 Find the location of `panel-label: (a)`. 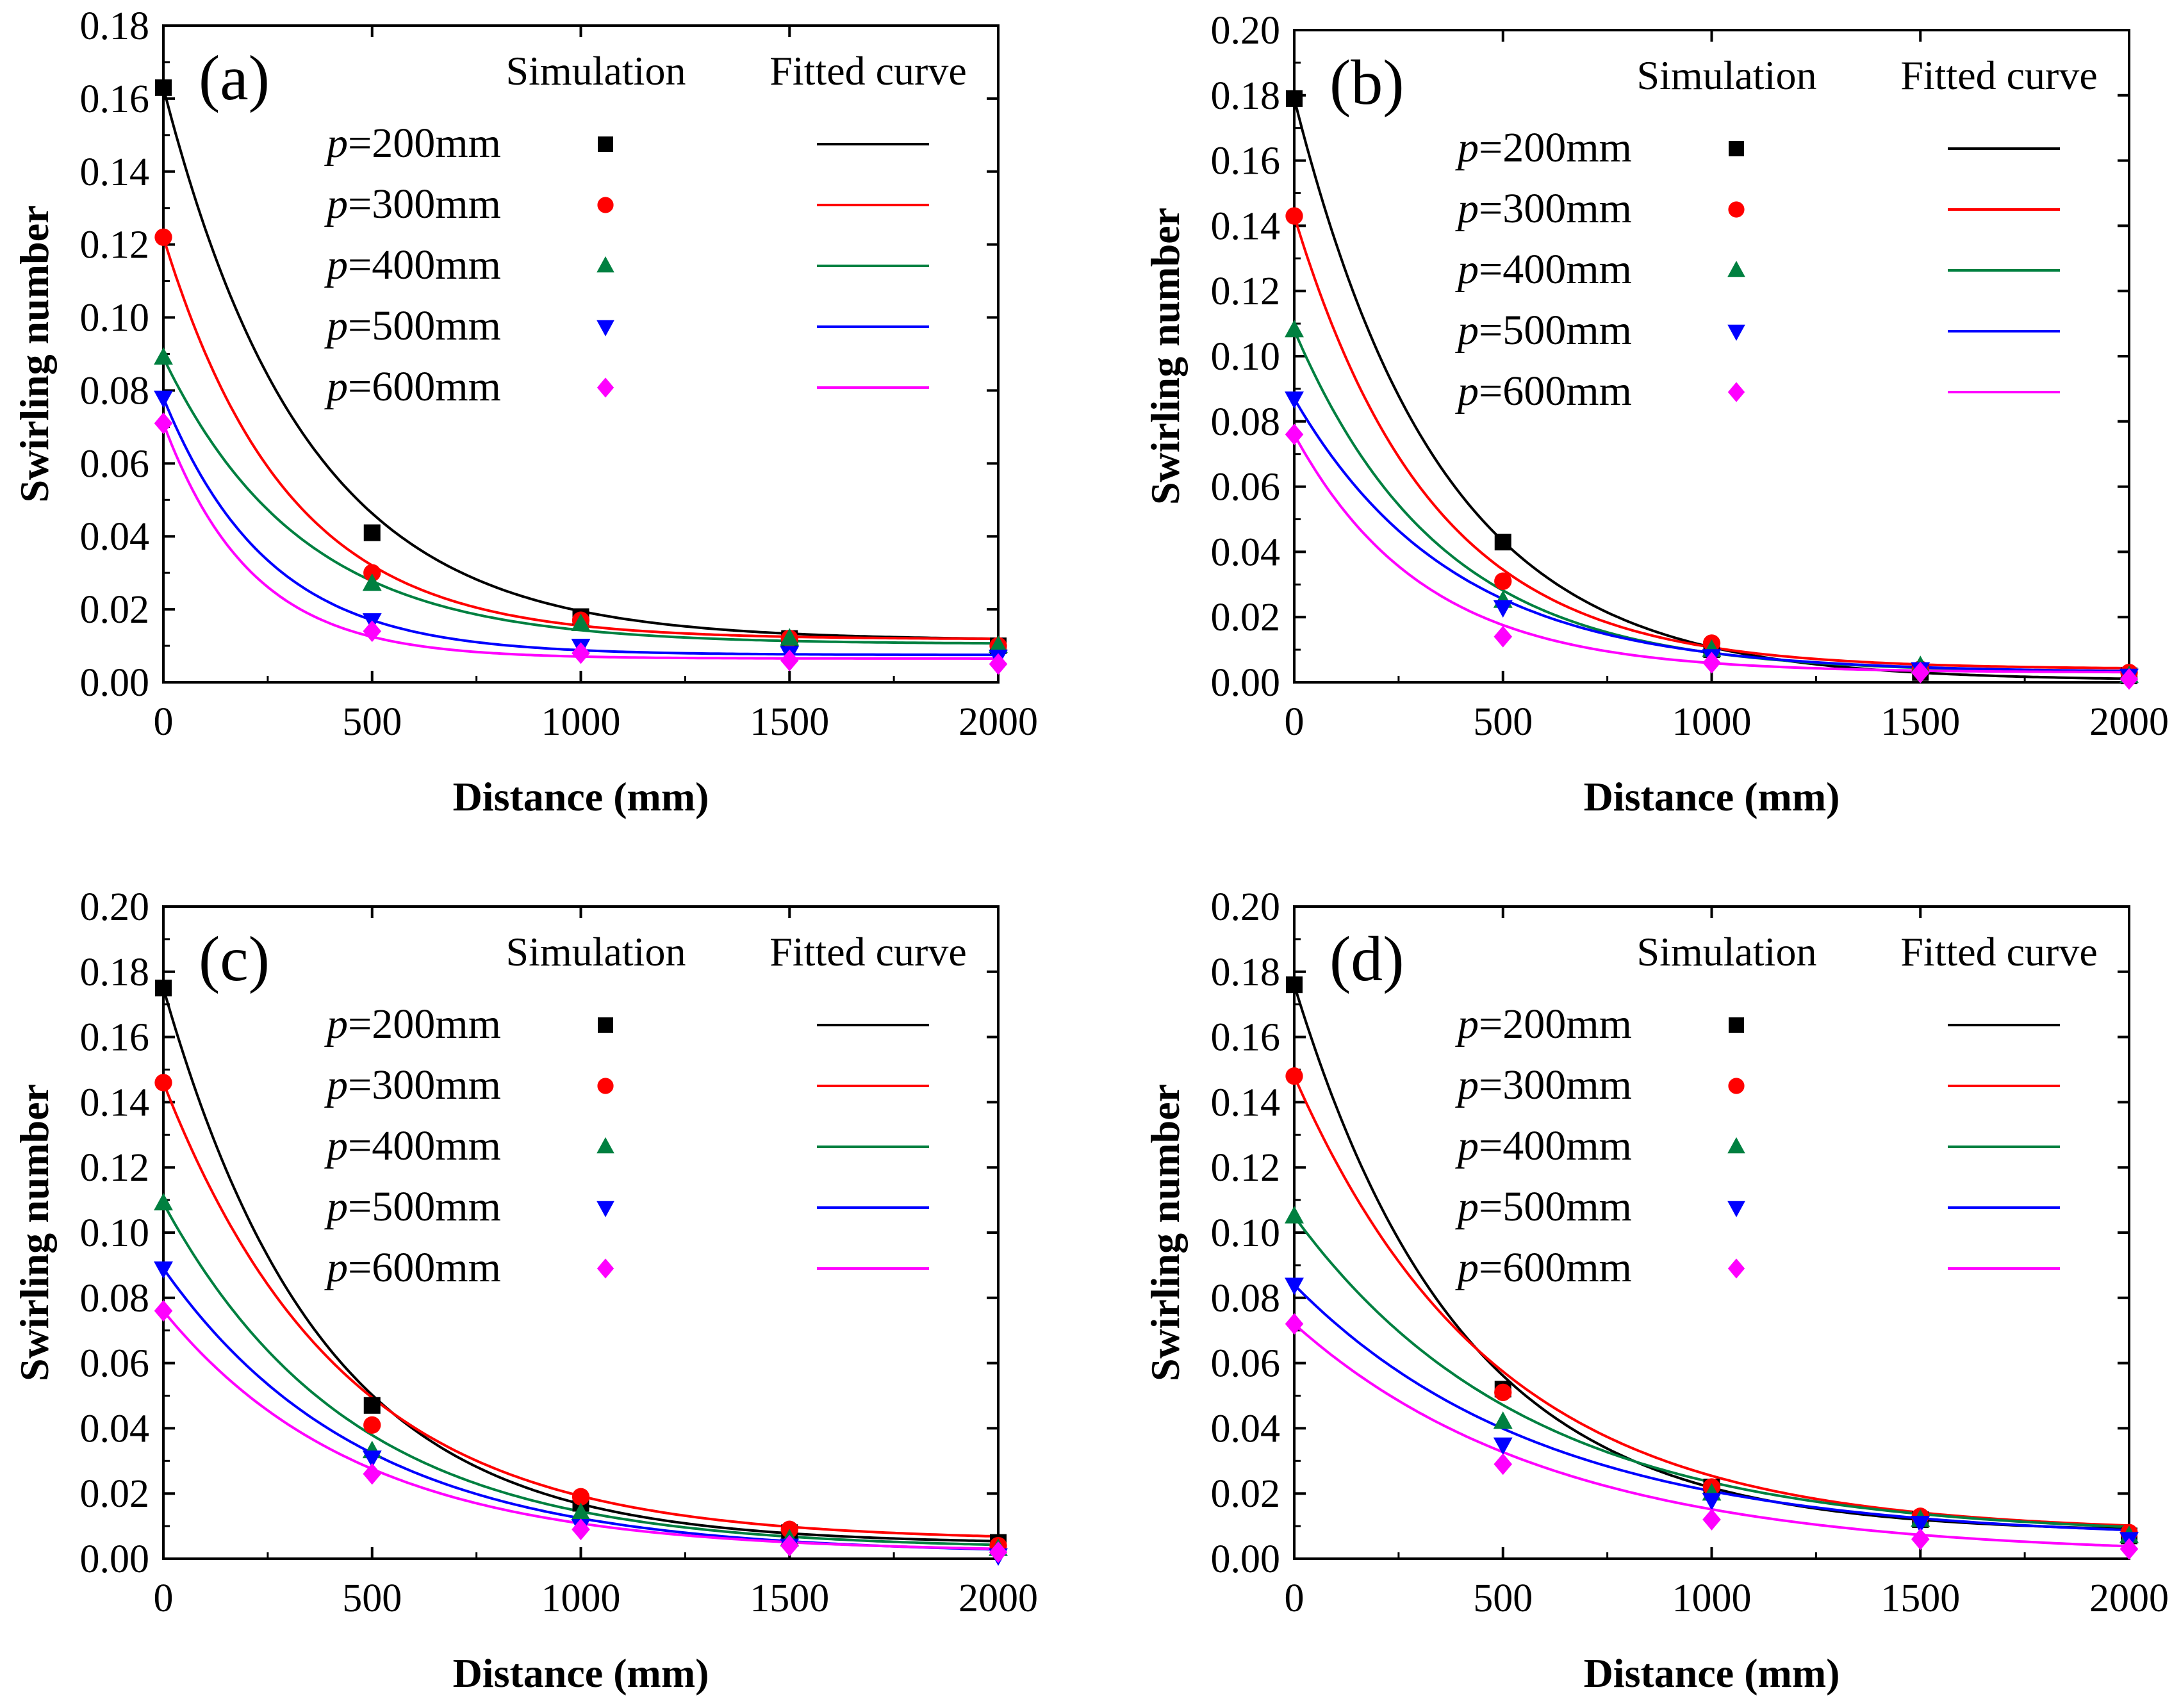

panel-label: (a) is located at coordinates (235, 77).